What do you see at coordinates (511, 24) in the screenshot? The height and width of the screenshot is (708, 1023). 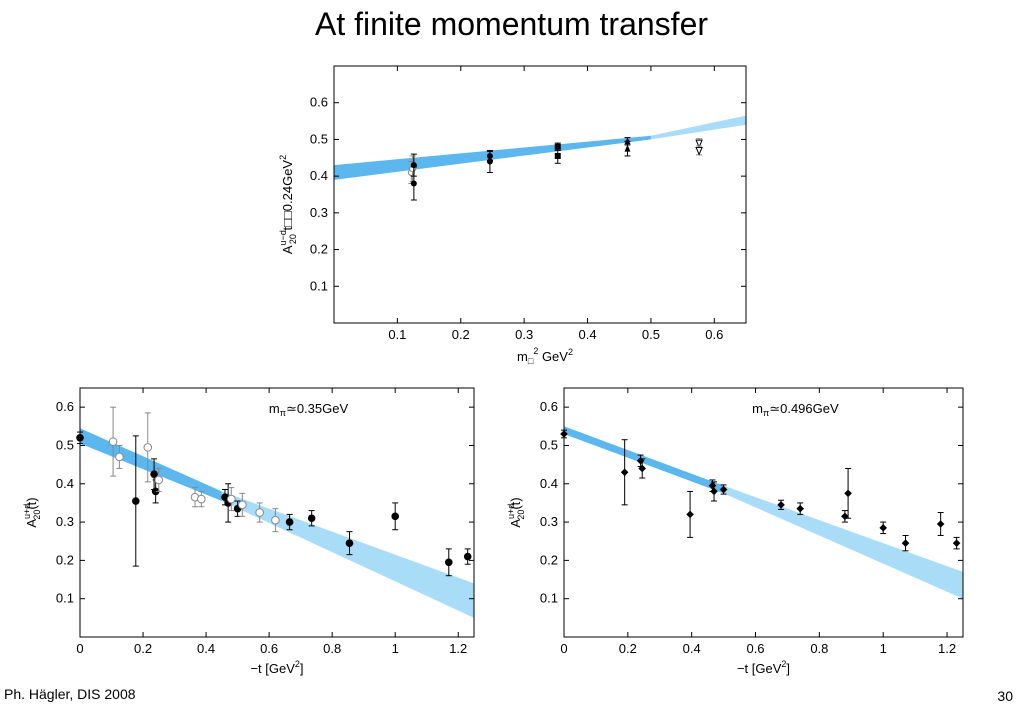 I see `slide-title: At finite momentum transfer` at bounding box center [511, 24].